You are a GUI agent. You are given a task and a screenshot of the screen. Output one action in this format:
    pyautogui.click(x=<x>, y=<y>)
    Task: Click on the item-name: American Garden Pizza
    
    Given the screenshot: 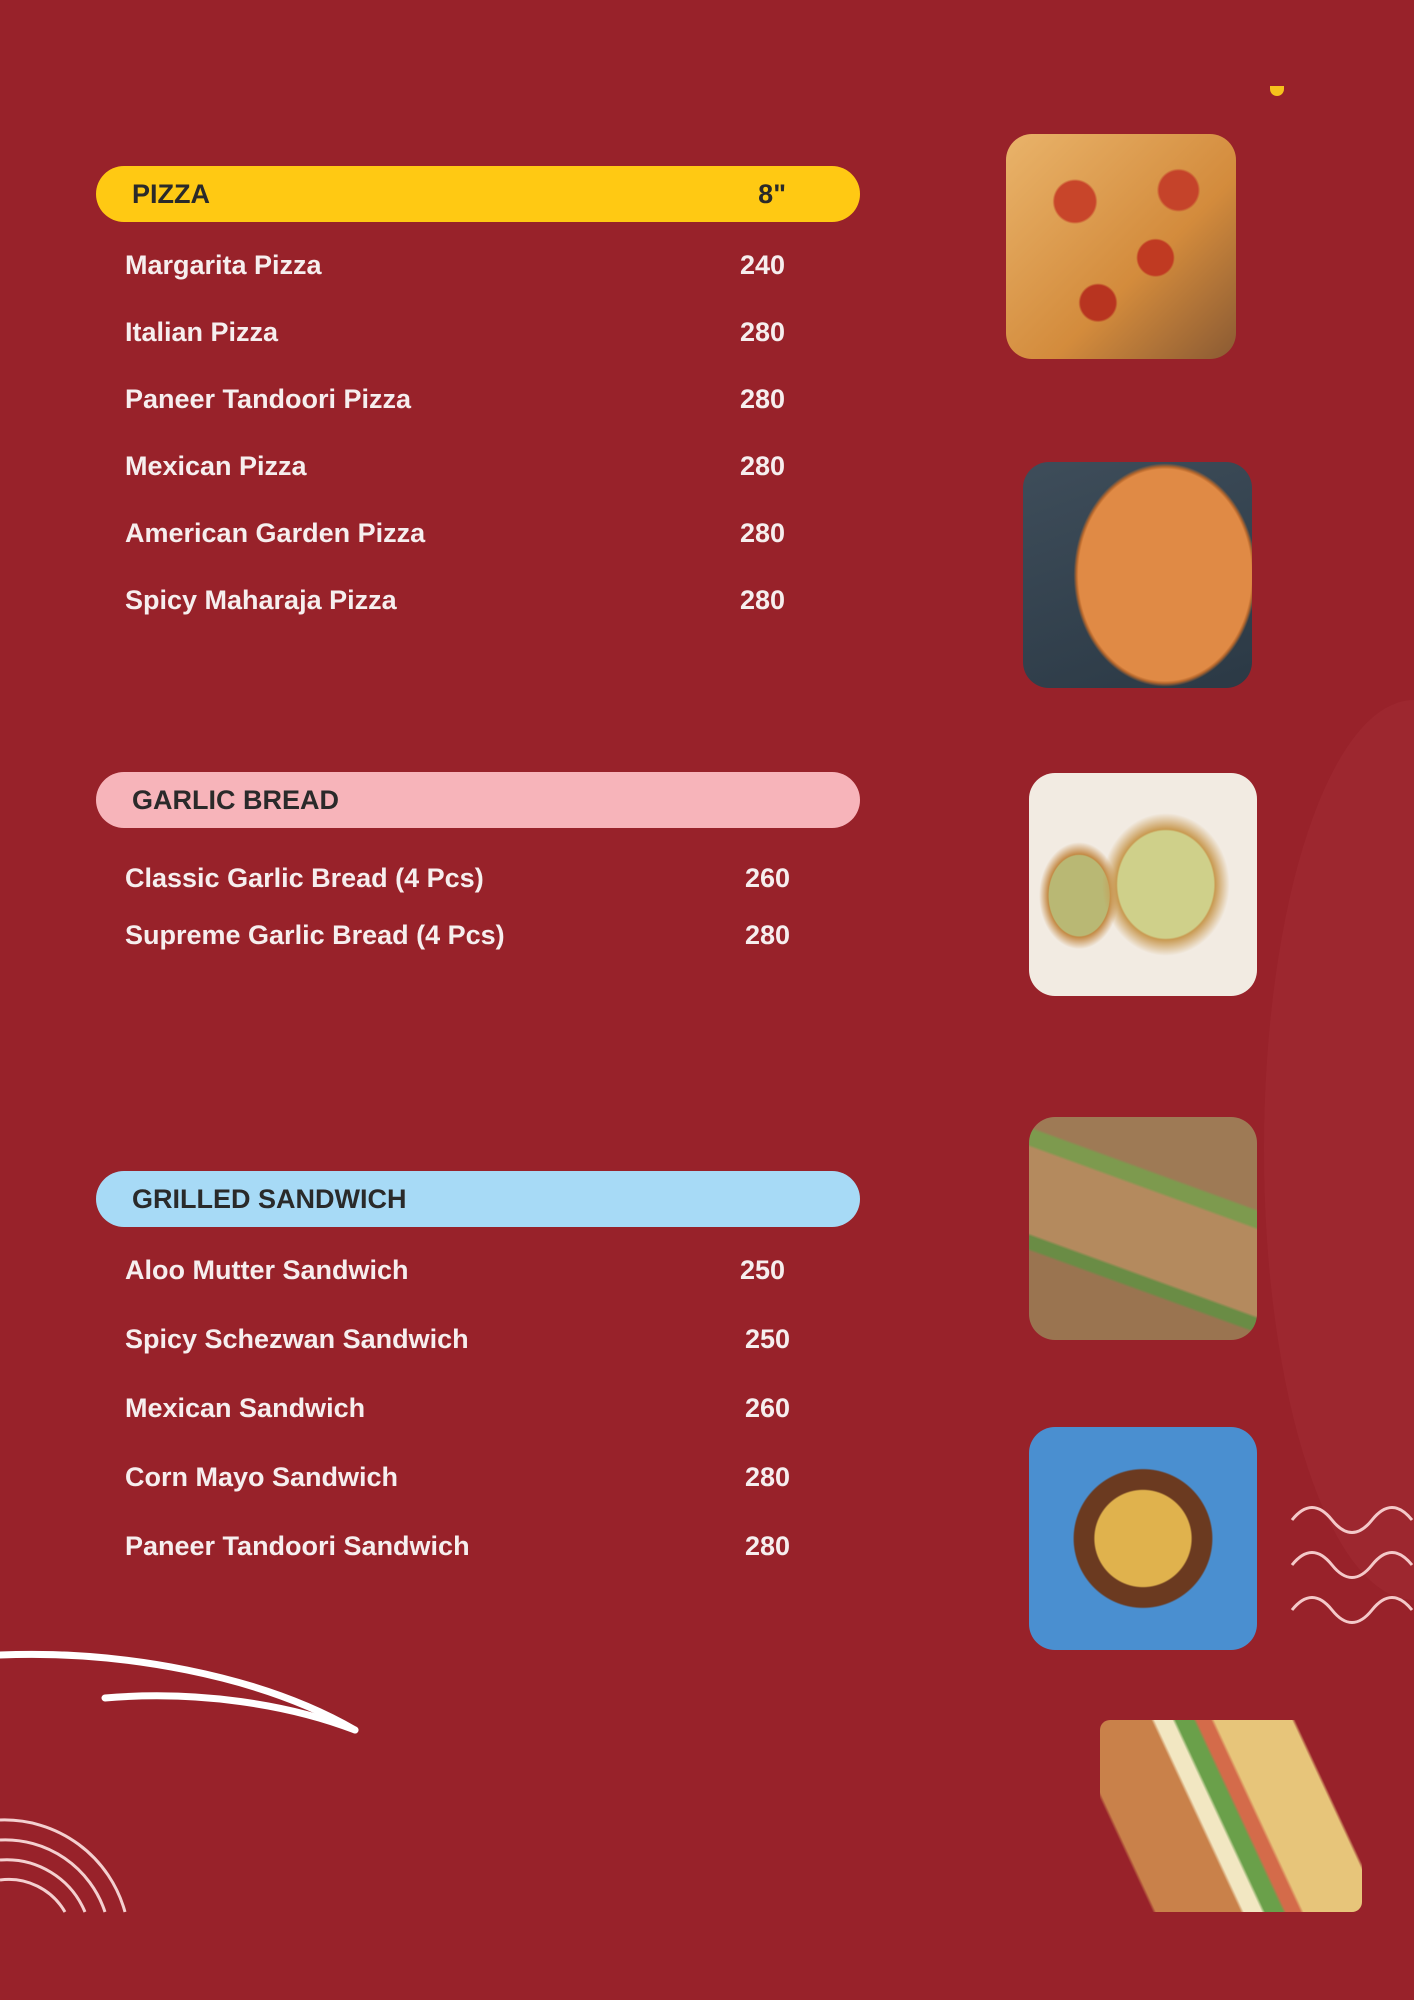 What is the action you would take?
    pyautogui.click(x=275, y=533)
    